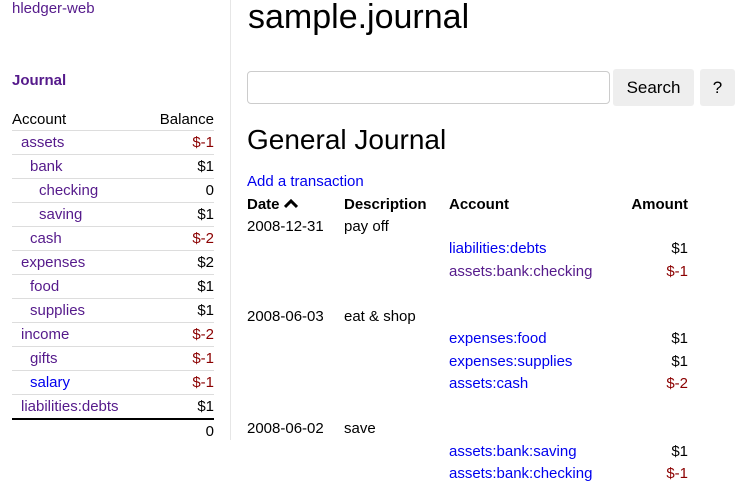  Describe the element at coordinates (180, 191) in the screenshot. I see `account-balance: 0` at that location.